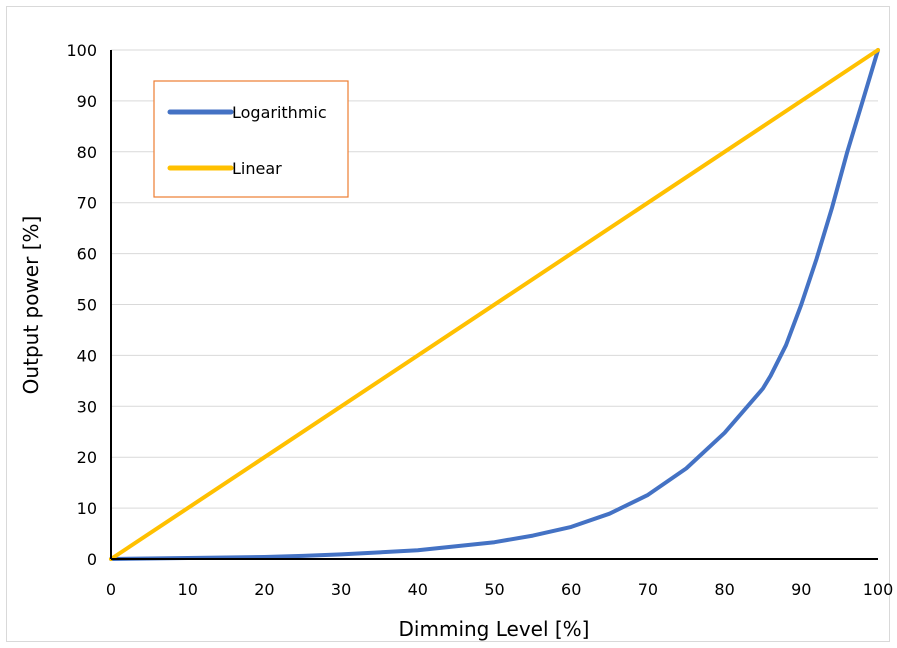 Image resolution: width=897 pixels, height=648 pixels. What do you see at coordinates (801, 589) in the screenshot?
I see `x-tick-label: 90` at bounding box center [801, 589].